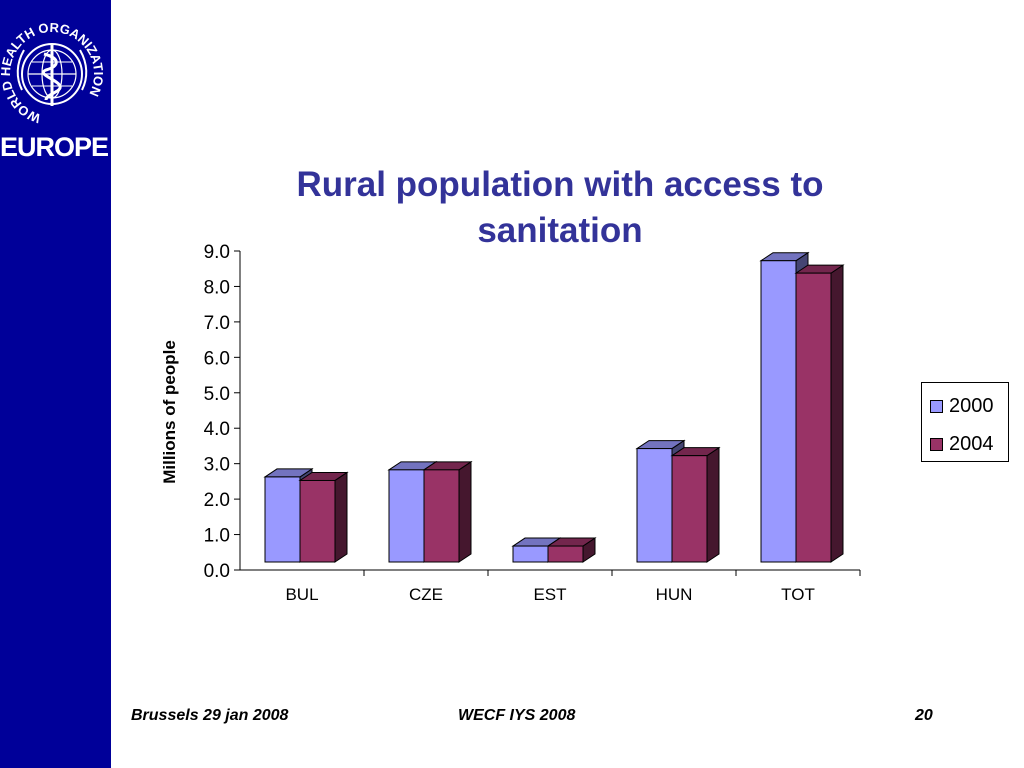 The width and height of the screenshot is (1024, 768). Describe the element at coordinates (341, 517) in the screenshot. I see `bar-side-2004-BUL` at that location.